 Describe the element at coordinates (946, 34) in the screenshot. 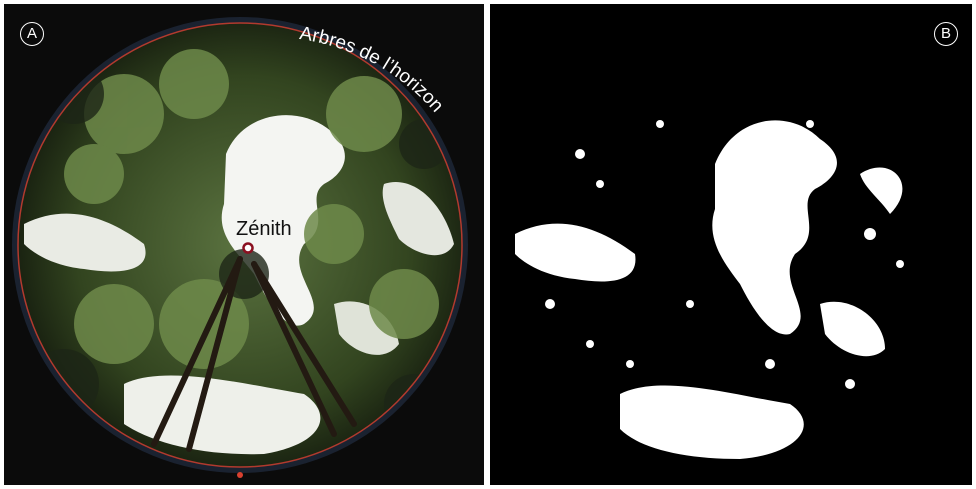

I see `panel-b-badge: B` at that location.